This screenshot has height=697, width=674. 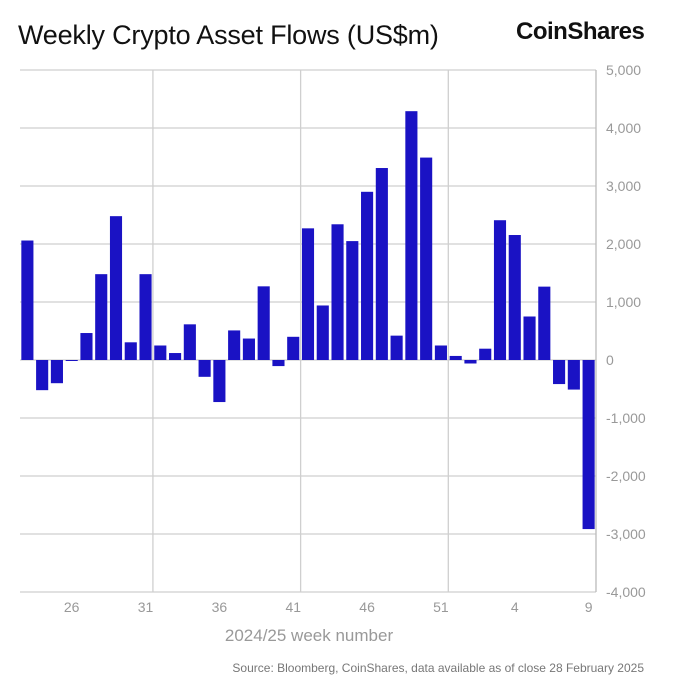 What do you see at coordinates (626, 418) in the screenshot?
I see `y-tick-label: -1,000` at bounding box center [626, 418].